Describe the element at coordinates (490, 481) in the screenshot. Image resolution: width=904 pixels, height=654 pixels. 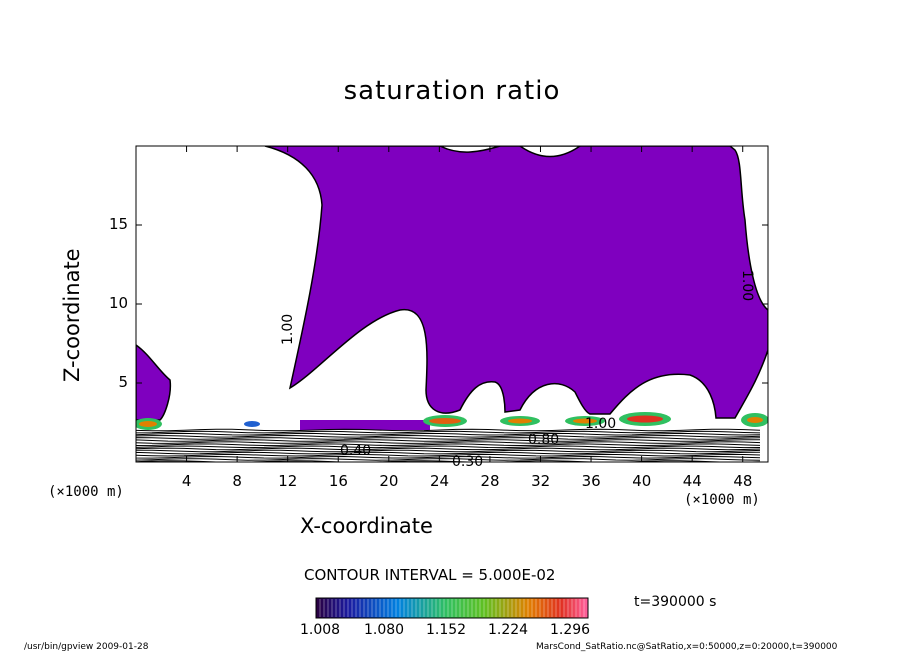
I see `x-tick-label: 28` at that location.